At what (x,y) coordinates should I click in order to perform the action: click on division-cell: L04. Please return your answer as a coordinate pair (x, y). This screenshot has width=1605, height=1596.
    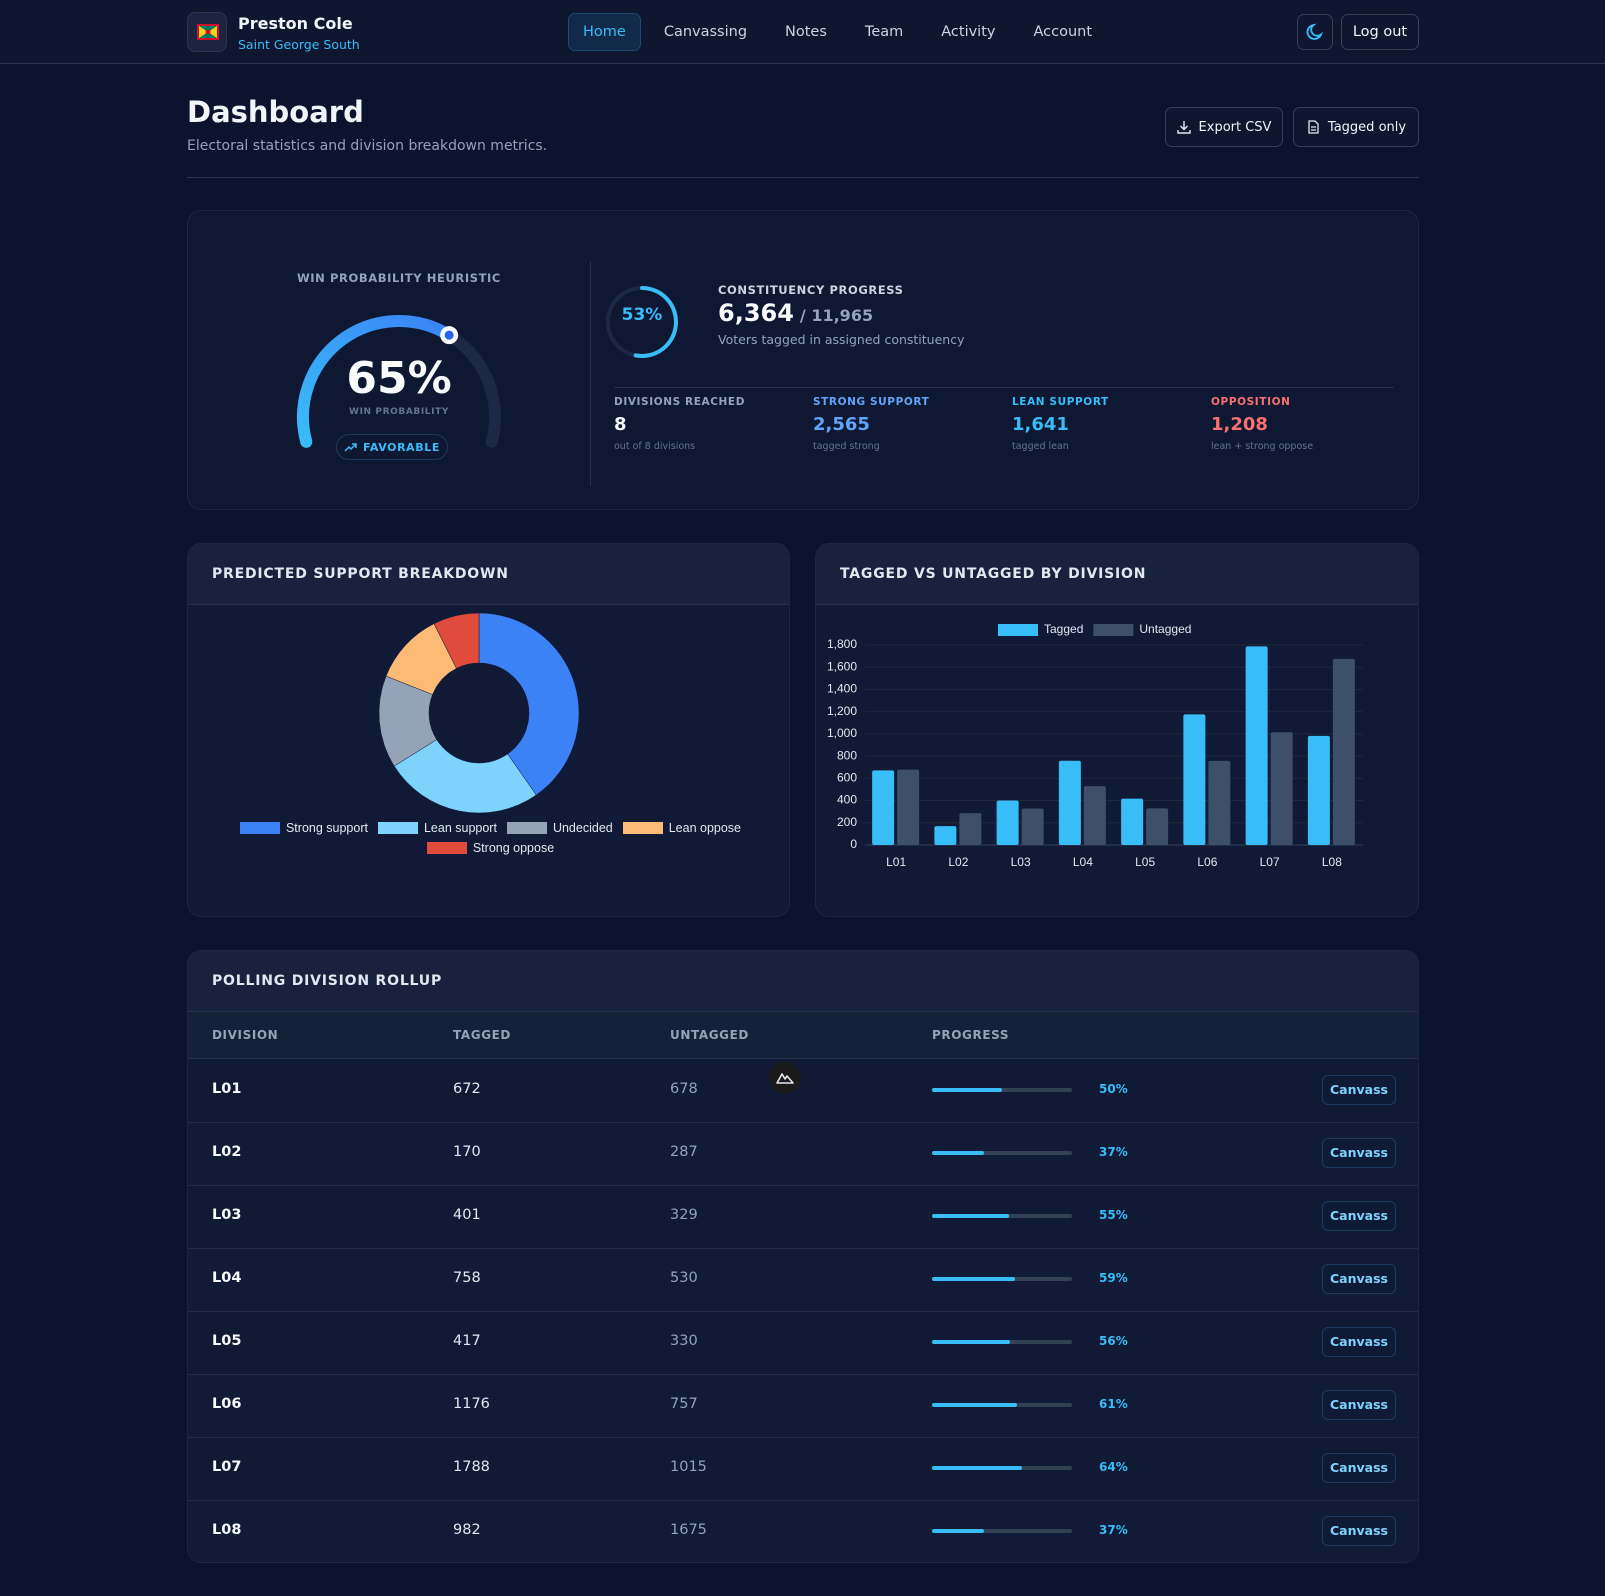
    Looking at the image, I should click on (227, 1278).